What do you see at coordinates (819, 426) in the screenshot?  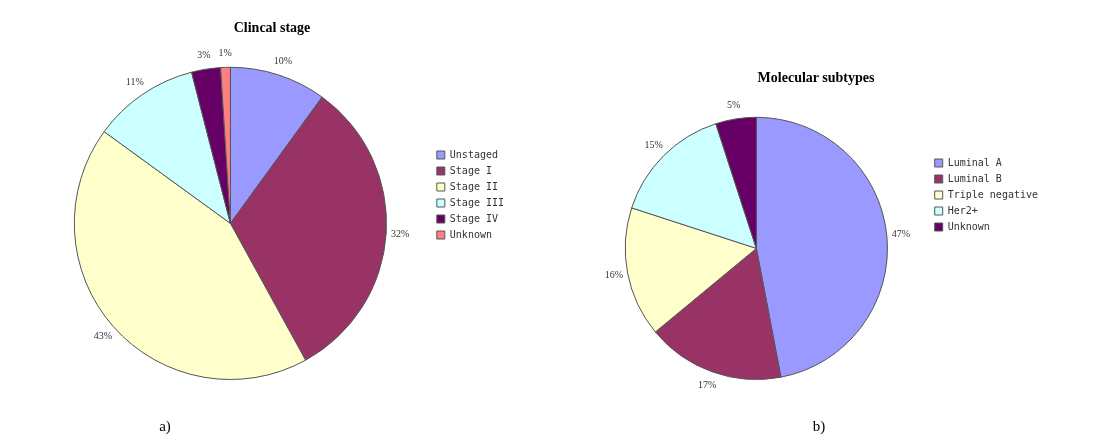 I see `text: b)` at bounding box center [819, 426].